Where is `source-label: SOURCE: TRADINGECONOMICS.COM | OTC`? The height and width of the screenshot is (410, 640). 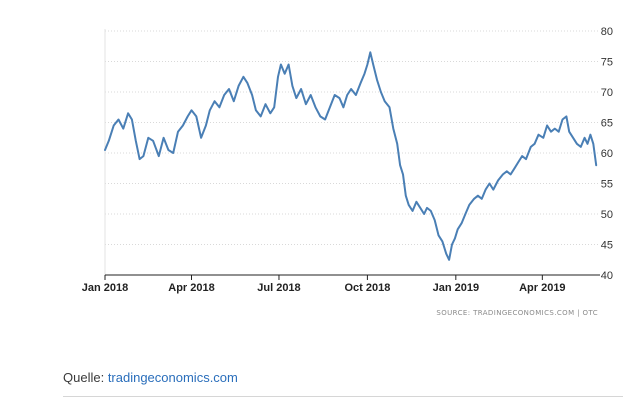 source-label: SOURCE: TRADINGECONOMICS.COM | OTC is located at coordinates (517, 313).